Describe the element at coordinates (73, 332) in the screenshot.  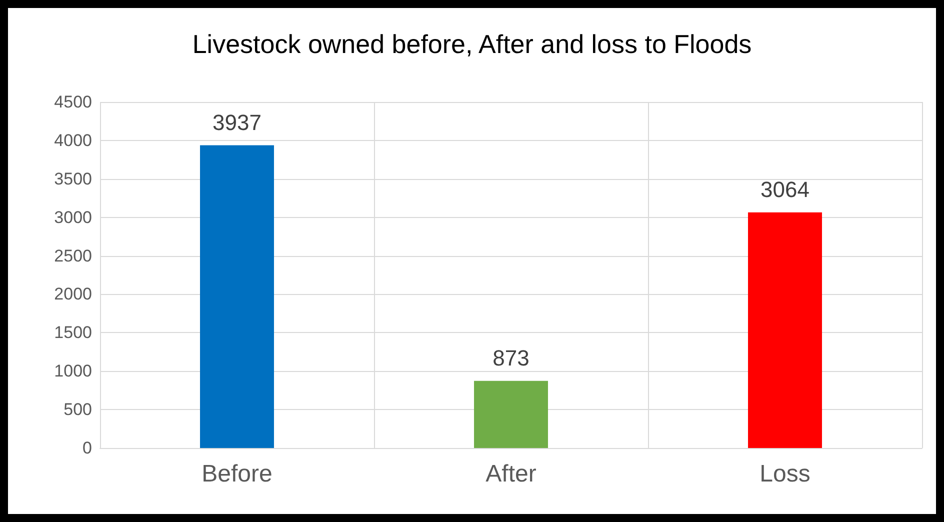
I see `y-tick-label: 1500` at that location.